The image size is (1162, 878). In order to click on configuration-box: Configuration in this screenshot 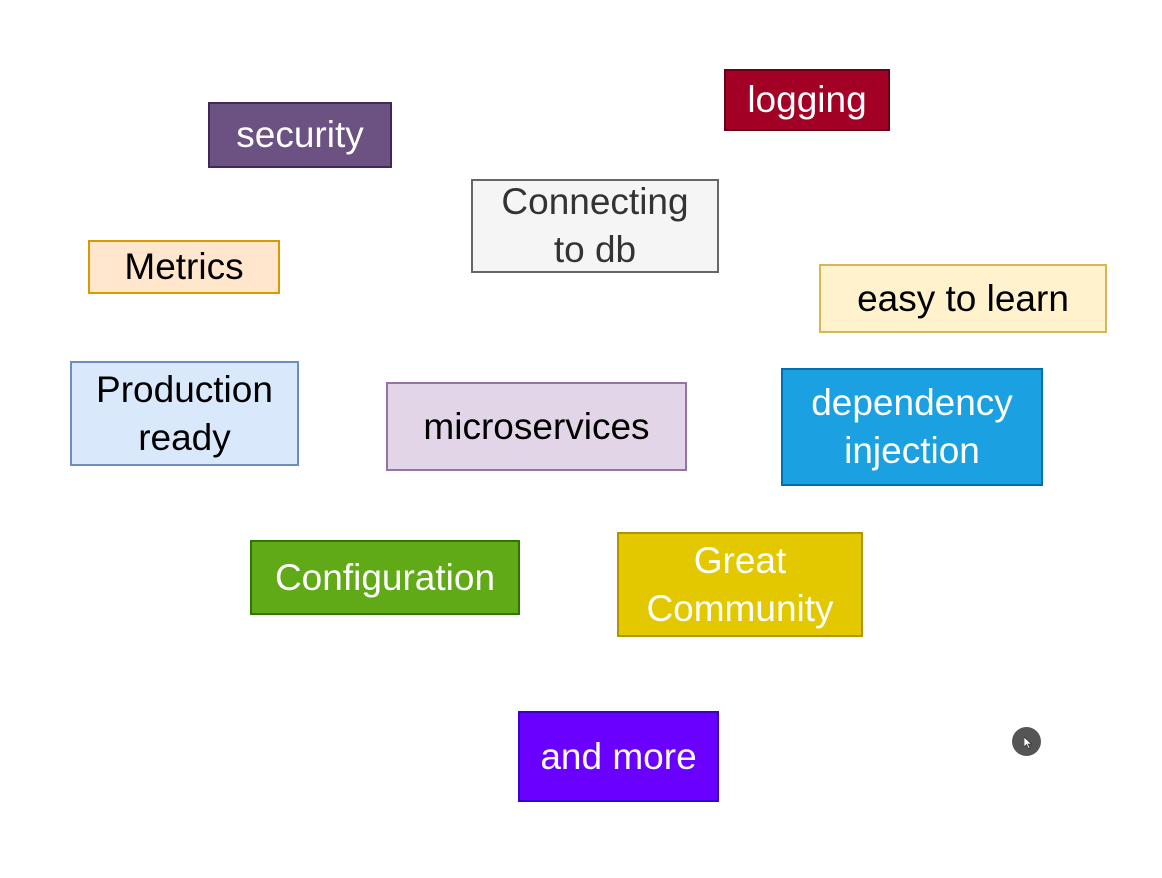, I will do `click(385, 577)`.